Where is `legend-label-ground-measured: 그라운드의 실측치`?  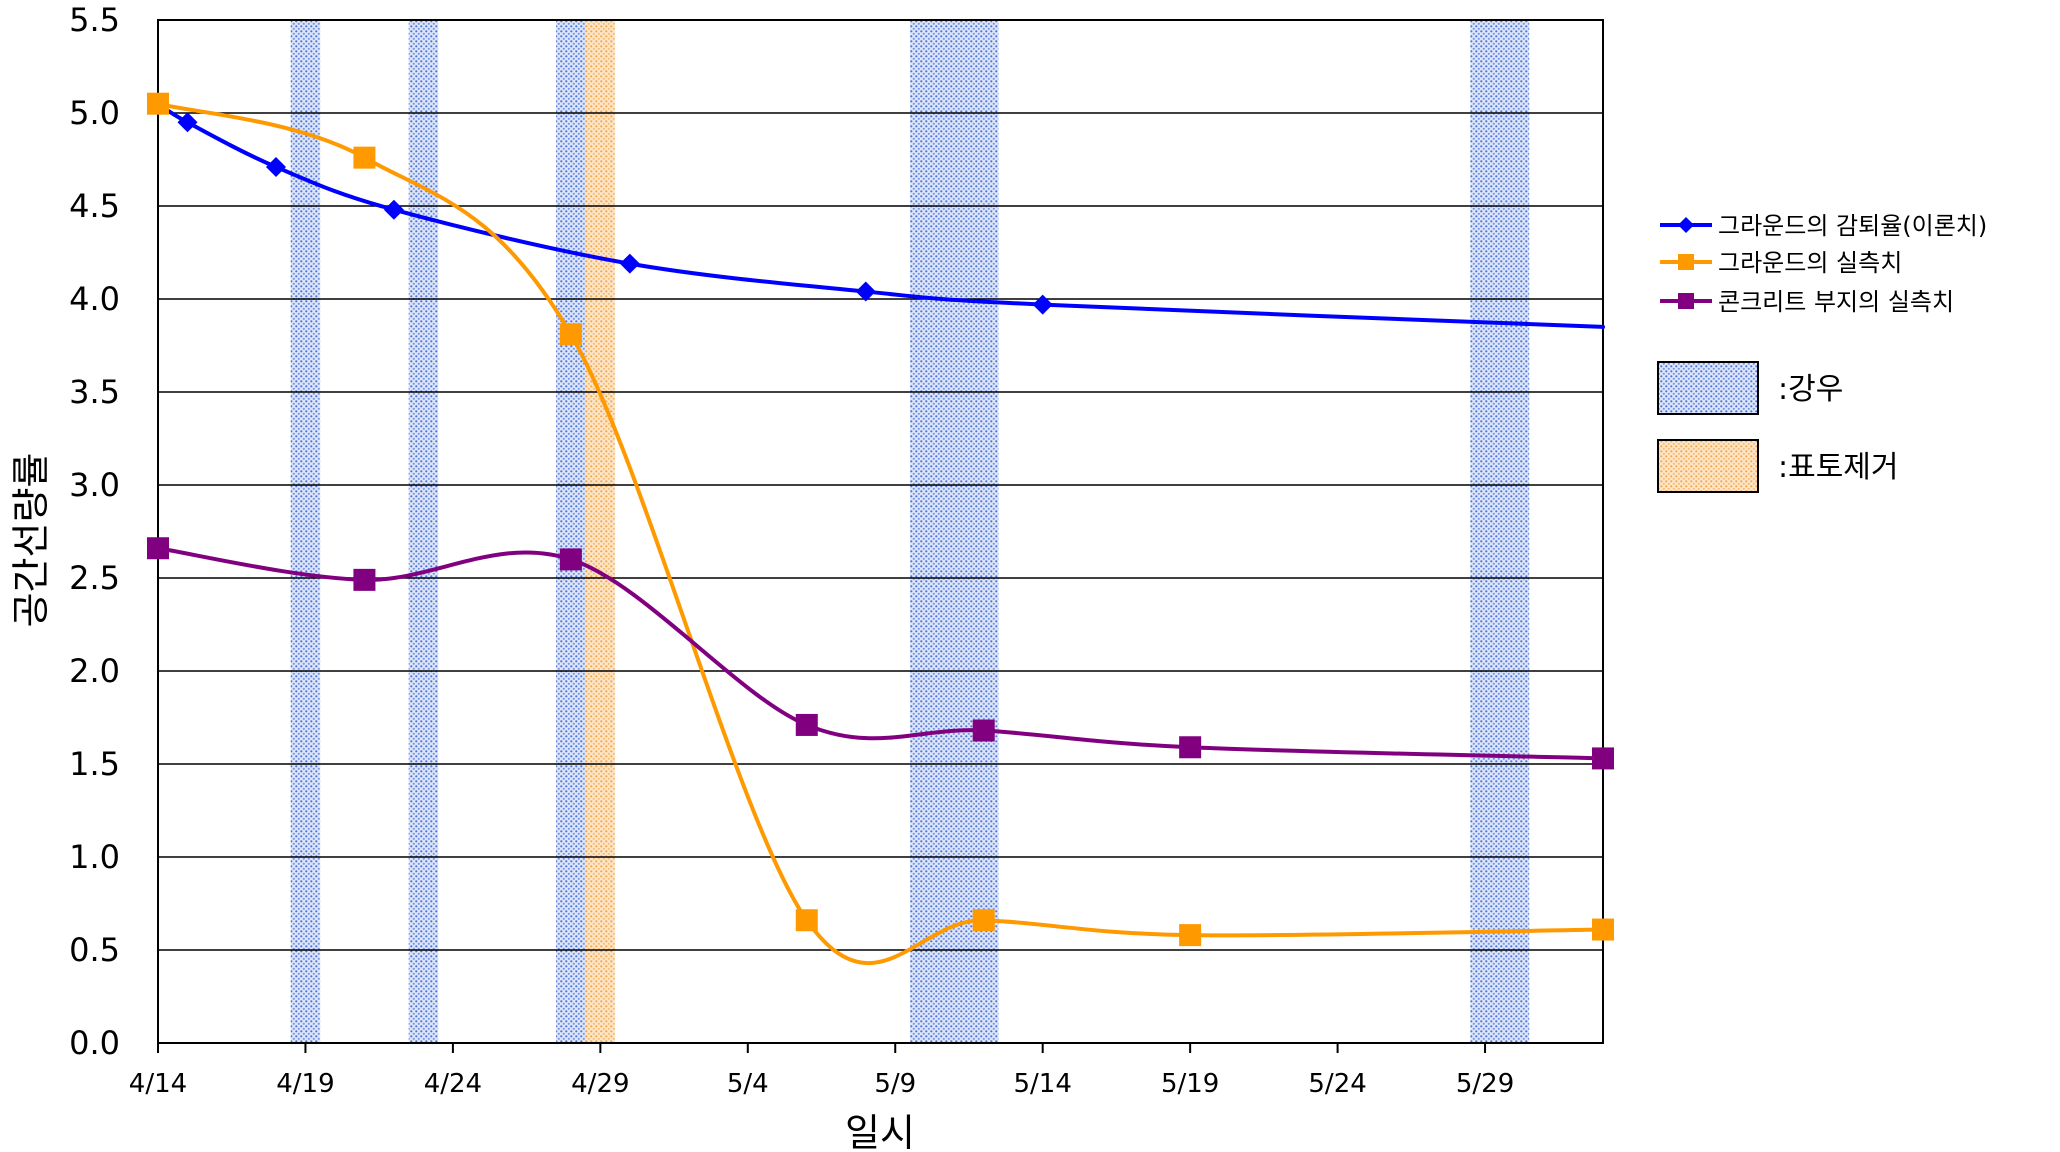
legend-label-ground-measured: 그라운드의 실측치 is located at coordinates (1810, 263).